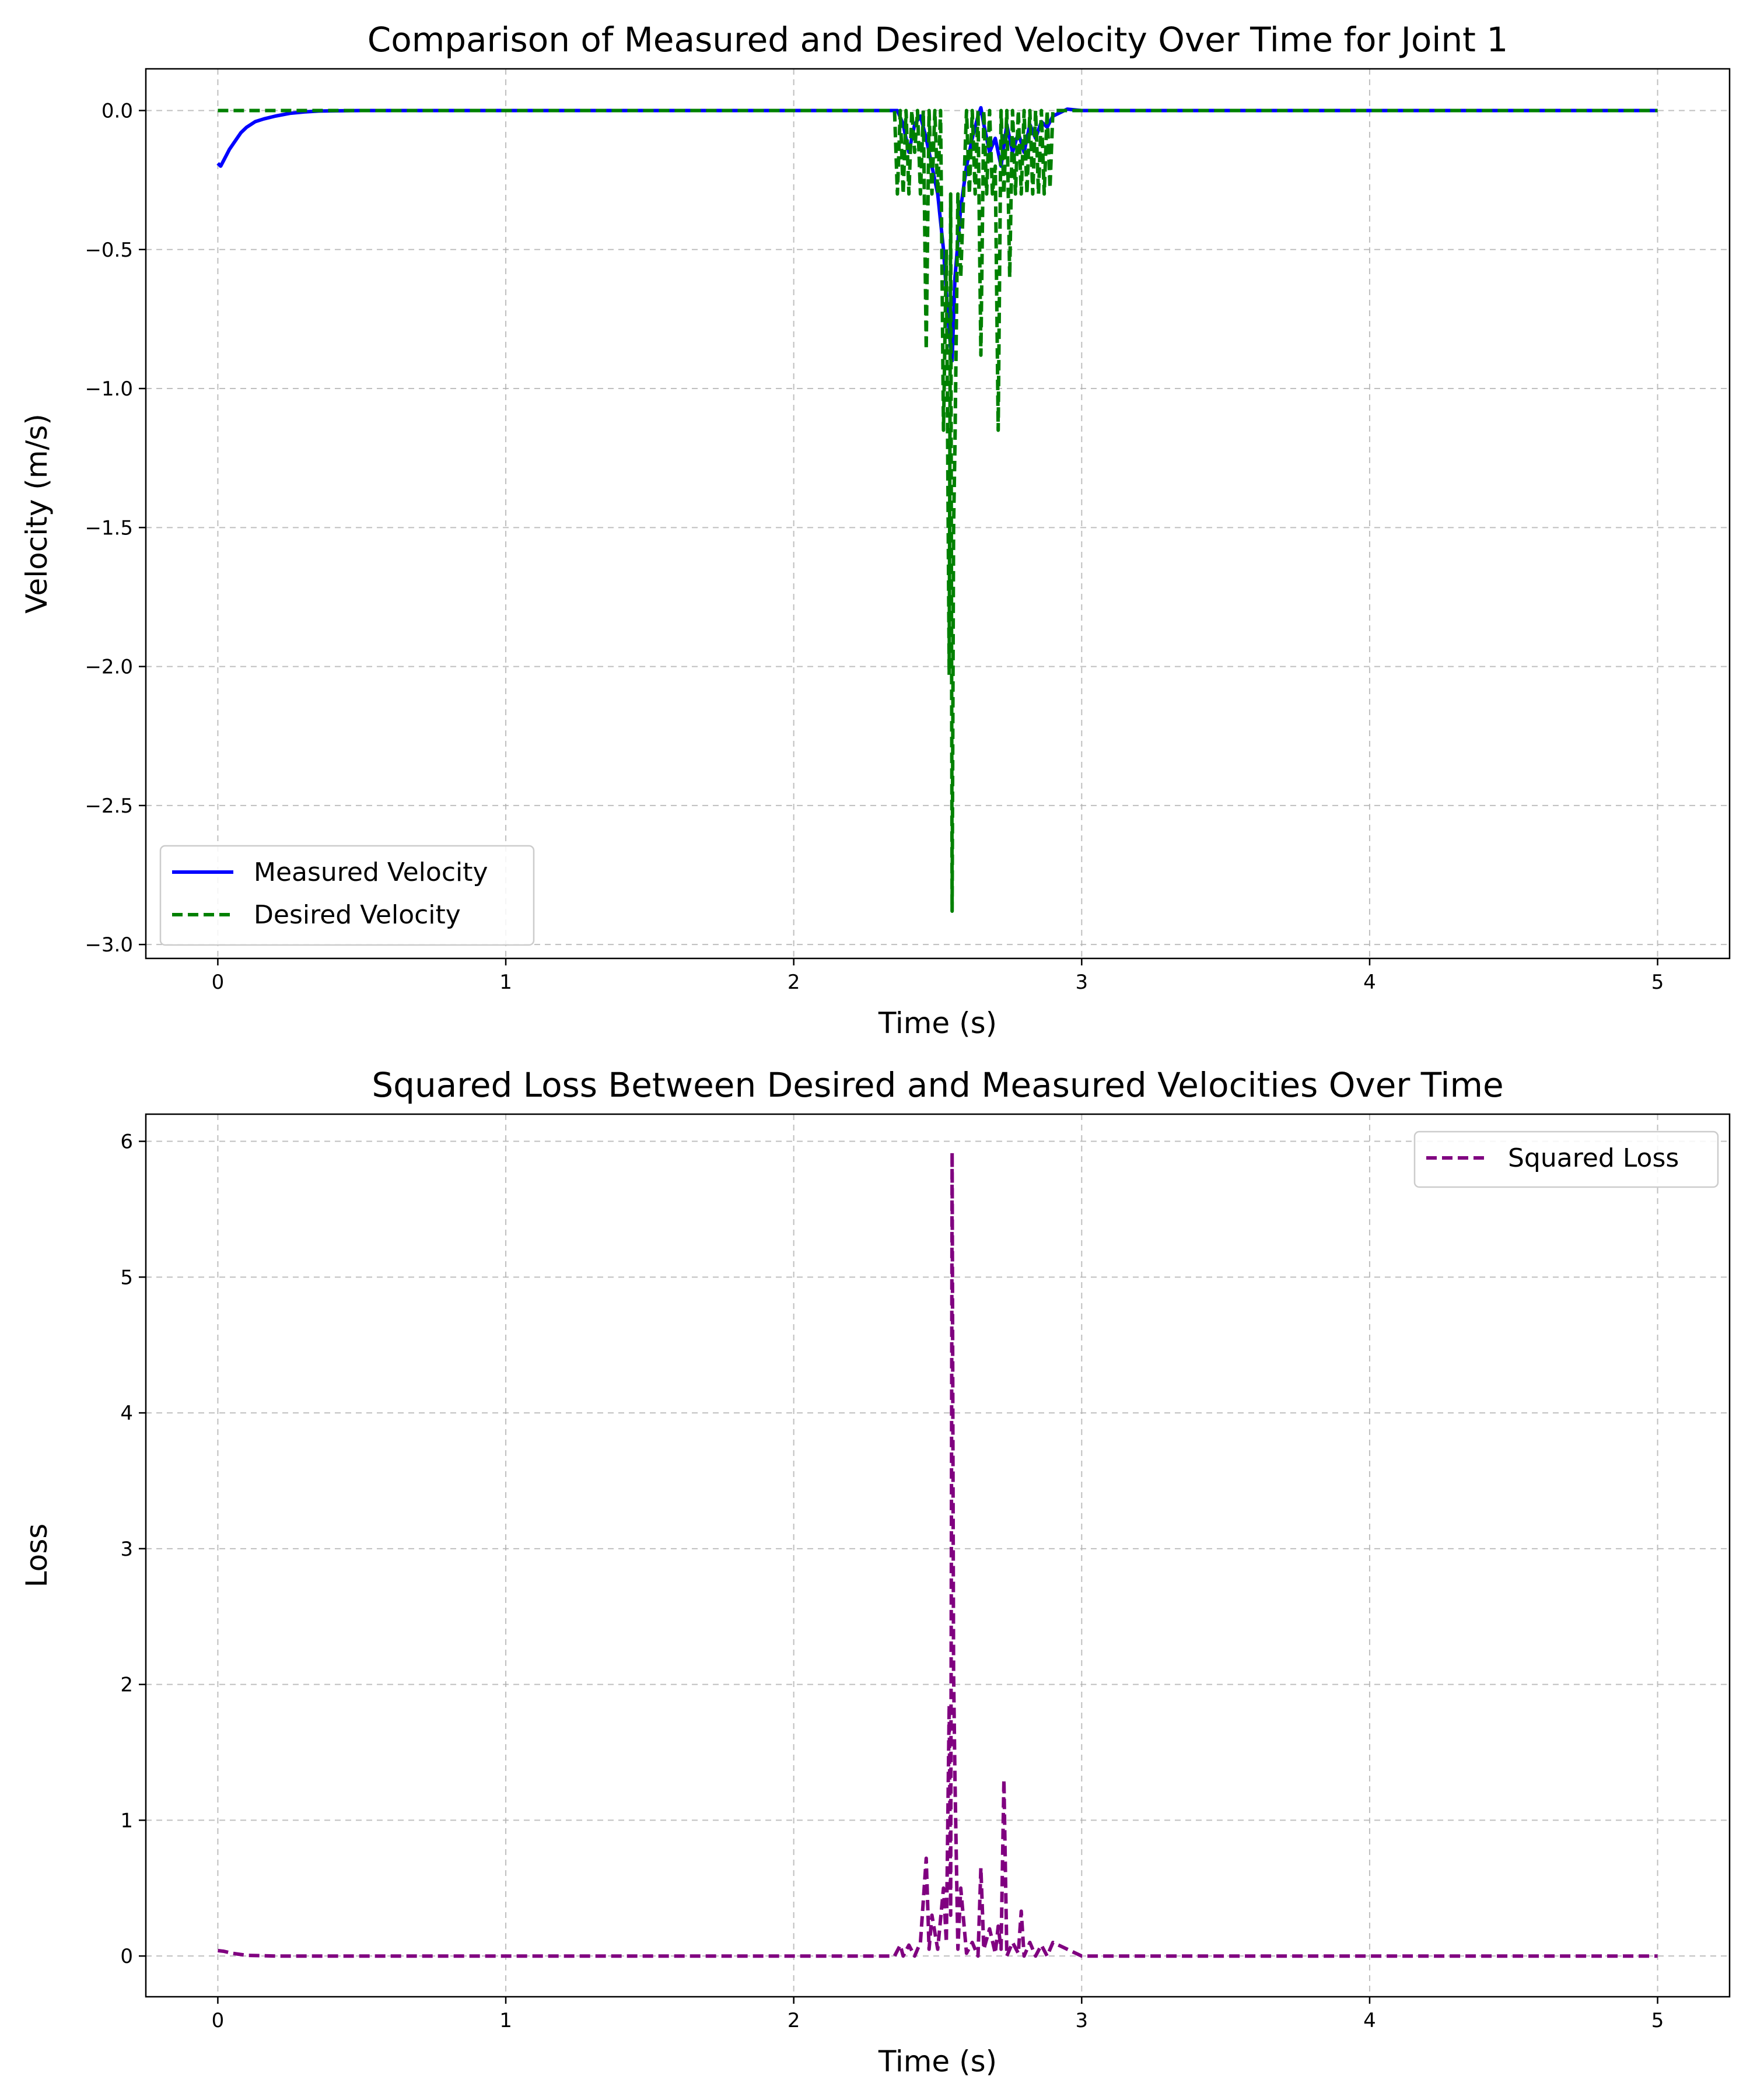  Describe the element at coordinates (109, 806) in the screenshot. I see `y-tick-label: −2.5` at that location.